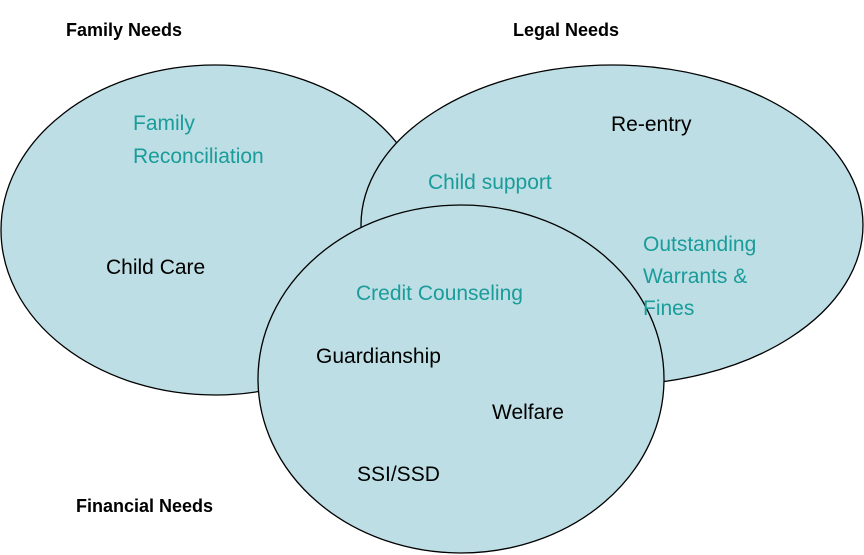 The height and width of the screenshot is (555, 864). Describe the element at coordinates (695, 276) in the screenshot. I see `item: Warrants &` at that location.